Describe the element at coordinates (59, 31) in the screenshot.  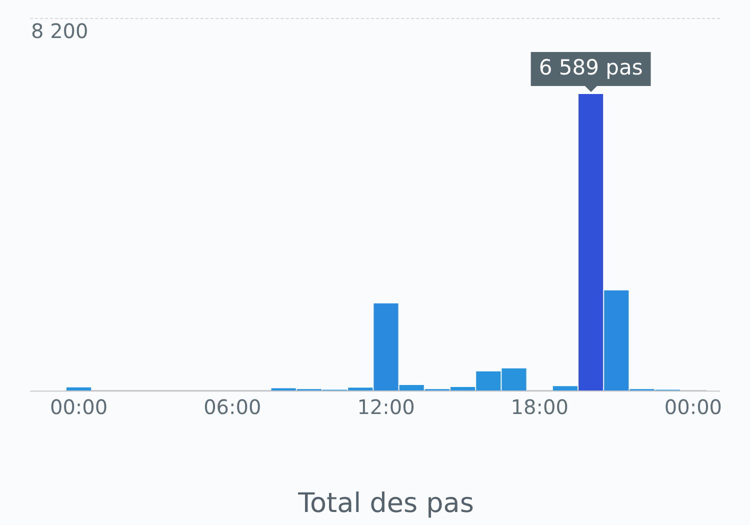
I see `text: 8 200` at that location.